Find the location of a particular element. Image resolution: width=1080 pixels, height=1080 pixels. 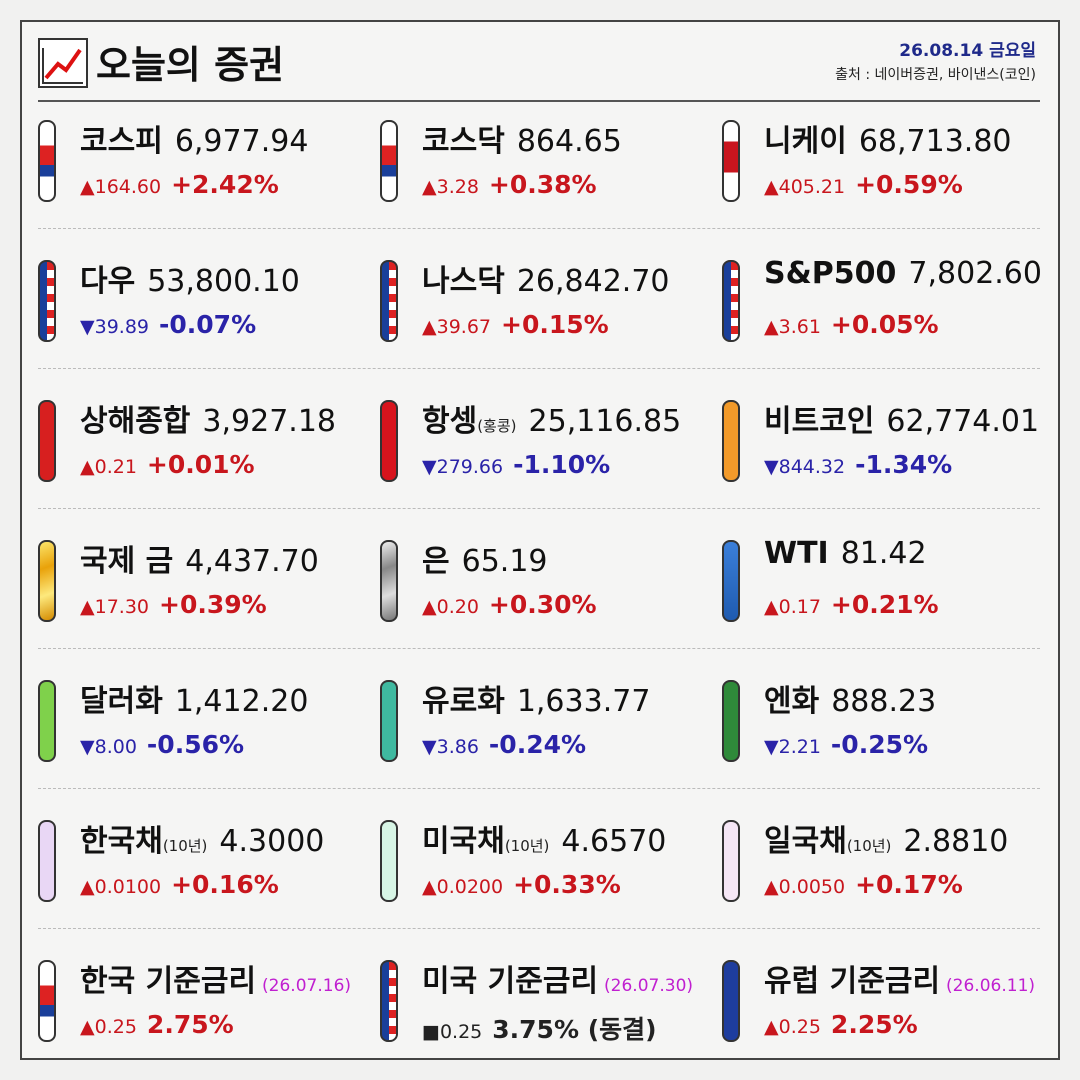

item-title-line: 코스피 6,977.94 is located at coordinates (194, 138).